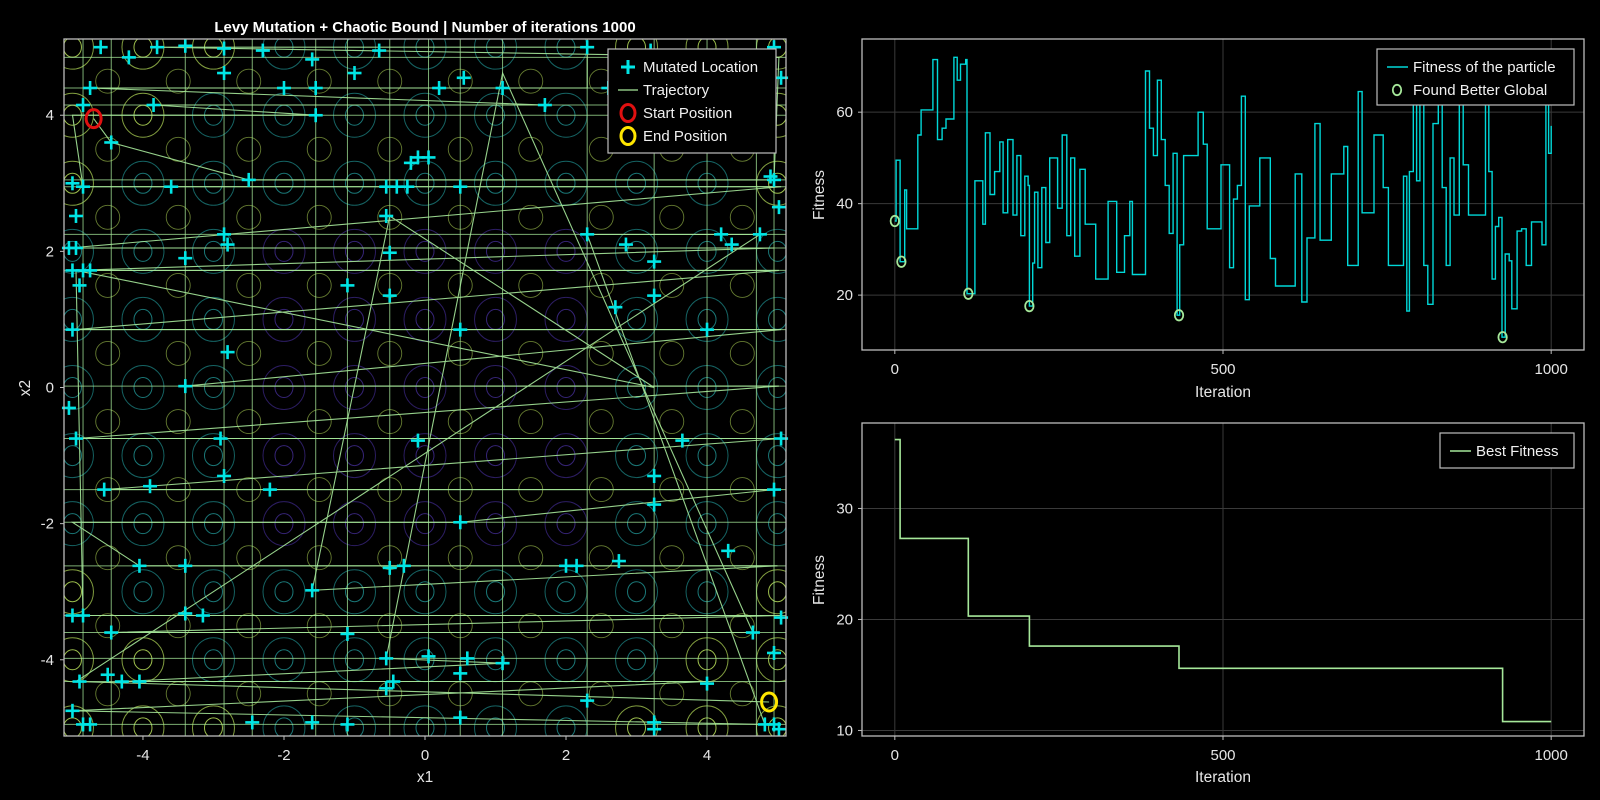  Describe the element at coordinates (844, 508) in the screenshot. I see `y-tick-label: 30` at that location.